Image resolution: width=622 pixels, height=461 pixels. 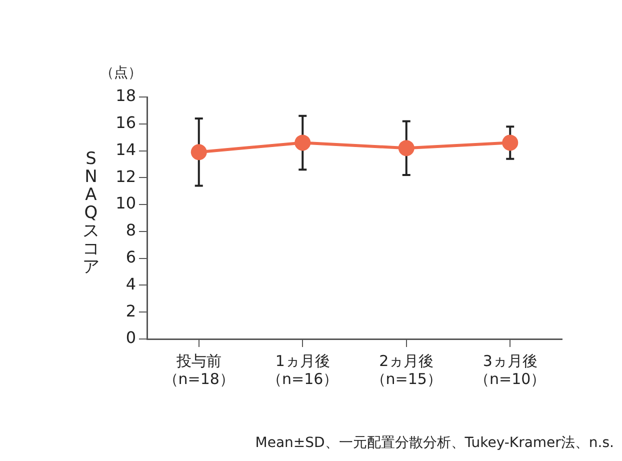 I want to click on y-tick-label: 12, so click(x=126, y=176).